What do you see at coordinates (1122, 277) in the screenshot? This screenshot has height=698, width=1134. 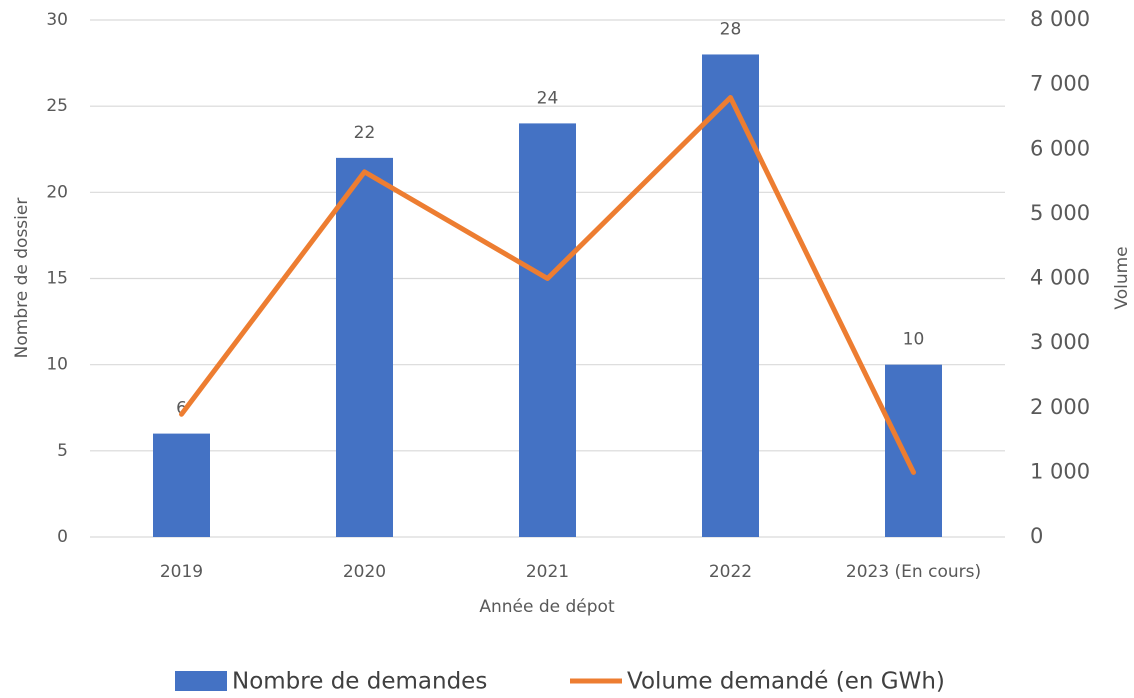 I see `y2-axis-label: Volume` at bounding box center [1122, 277].